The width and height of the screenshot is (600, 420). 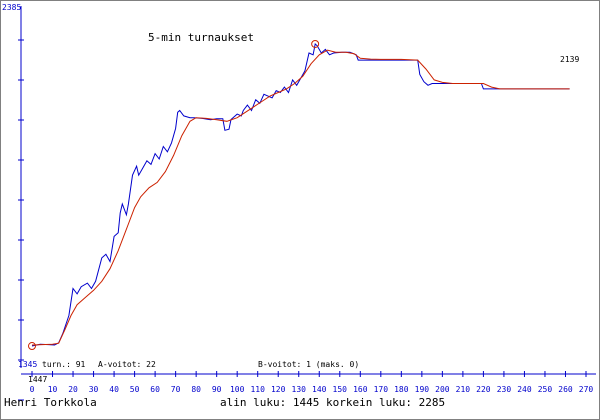 What do you see at coordinates (114, 389) in the screenshot?
I see `x-tick-label-40: 40` at bounding box center [114, 389].